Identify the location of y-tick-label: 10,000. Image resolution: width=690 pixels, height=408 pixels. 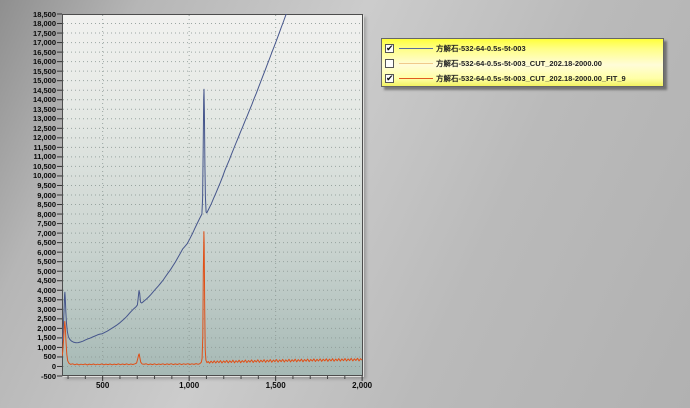
(44, 176).